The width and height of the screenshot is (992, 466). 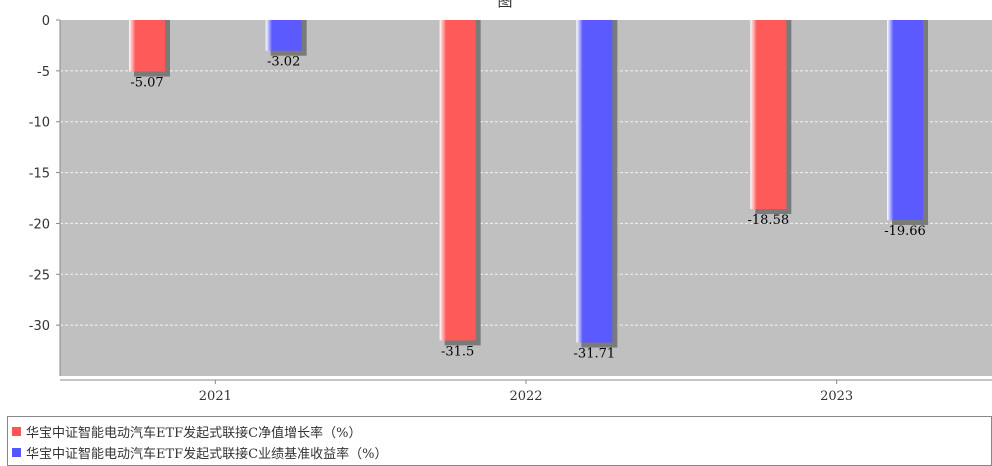 What do you see at coordinates (39, 326) in the screenshot?
I see `y-tick-label: -30` at bounding box center [39, 326].